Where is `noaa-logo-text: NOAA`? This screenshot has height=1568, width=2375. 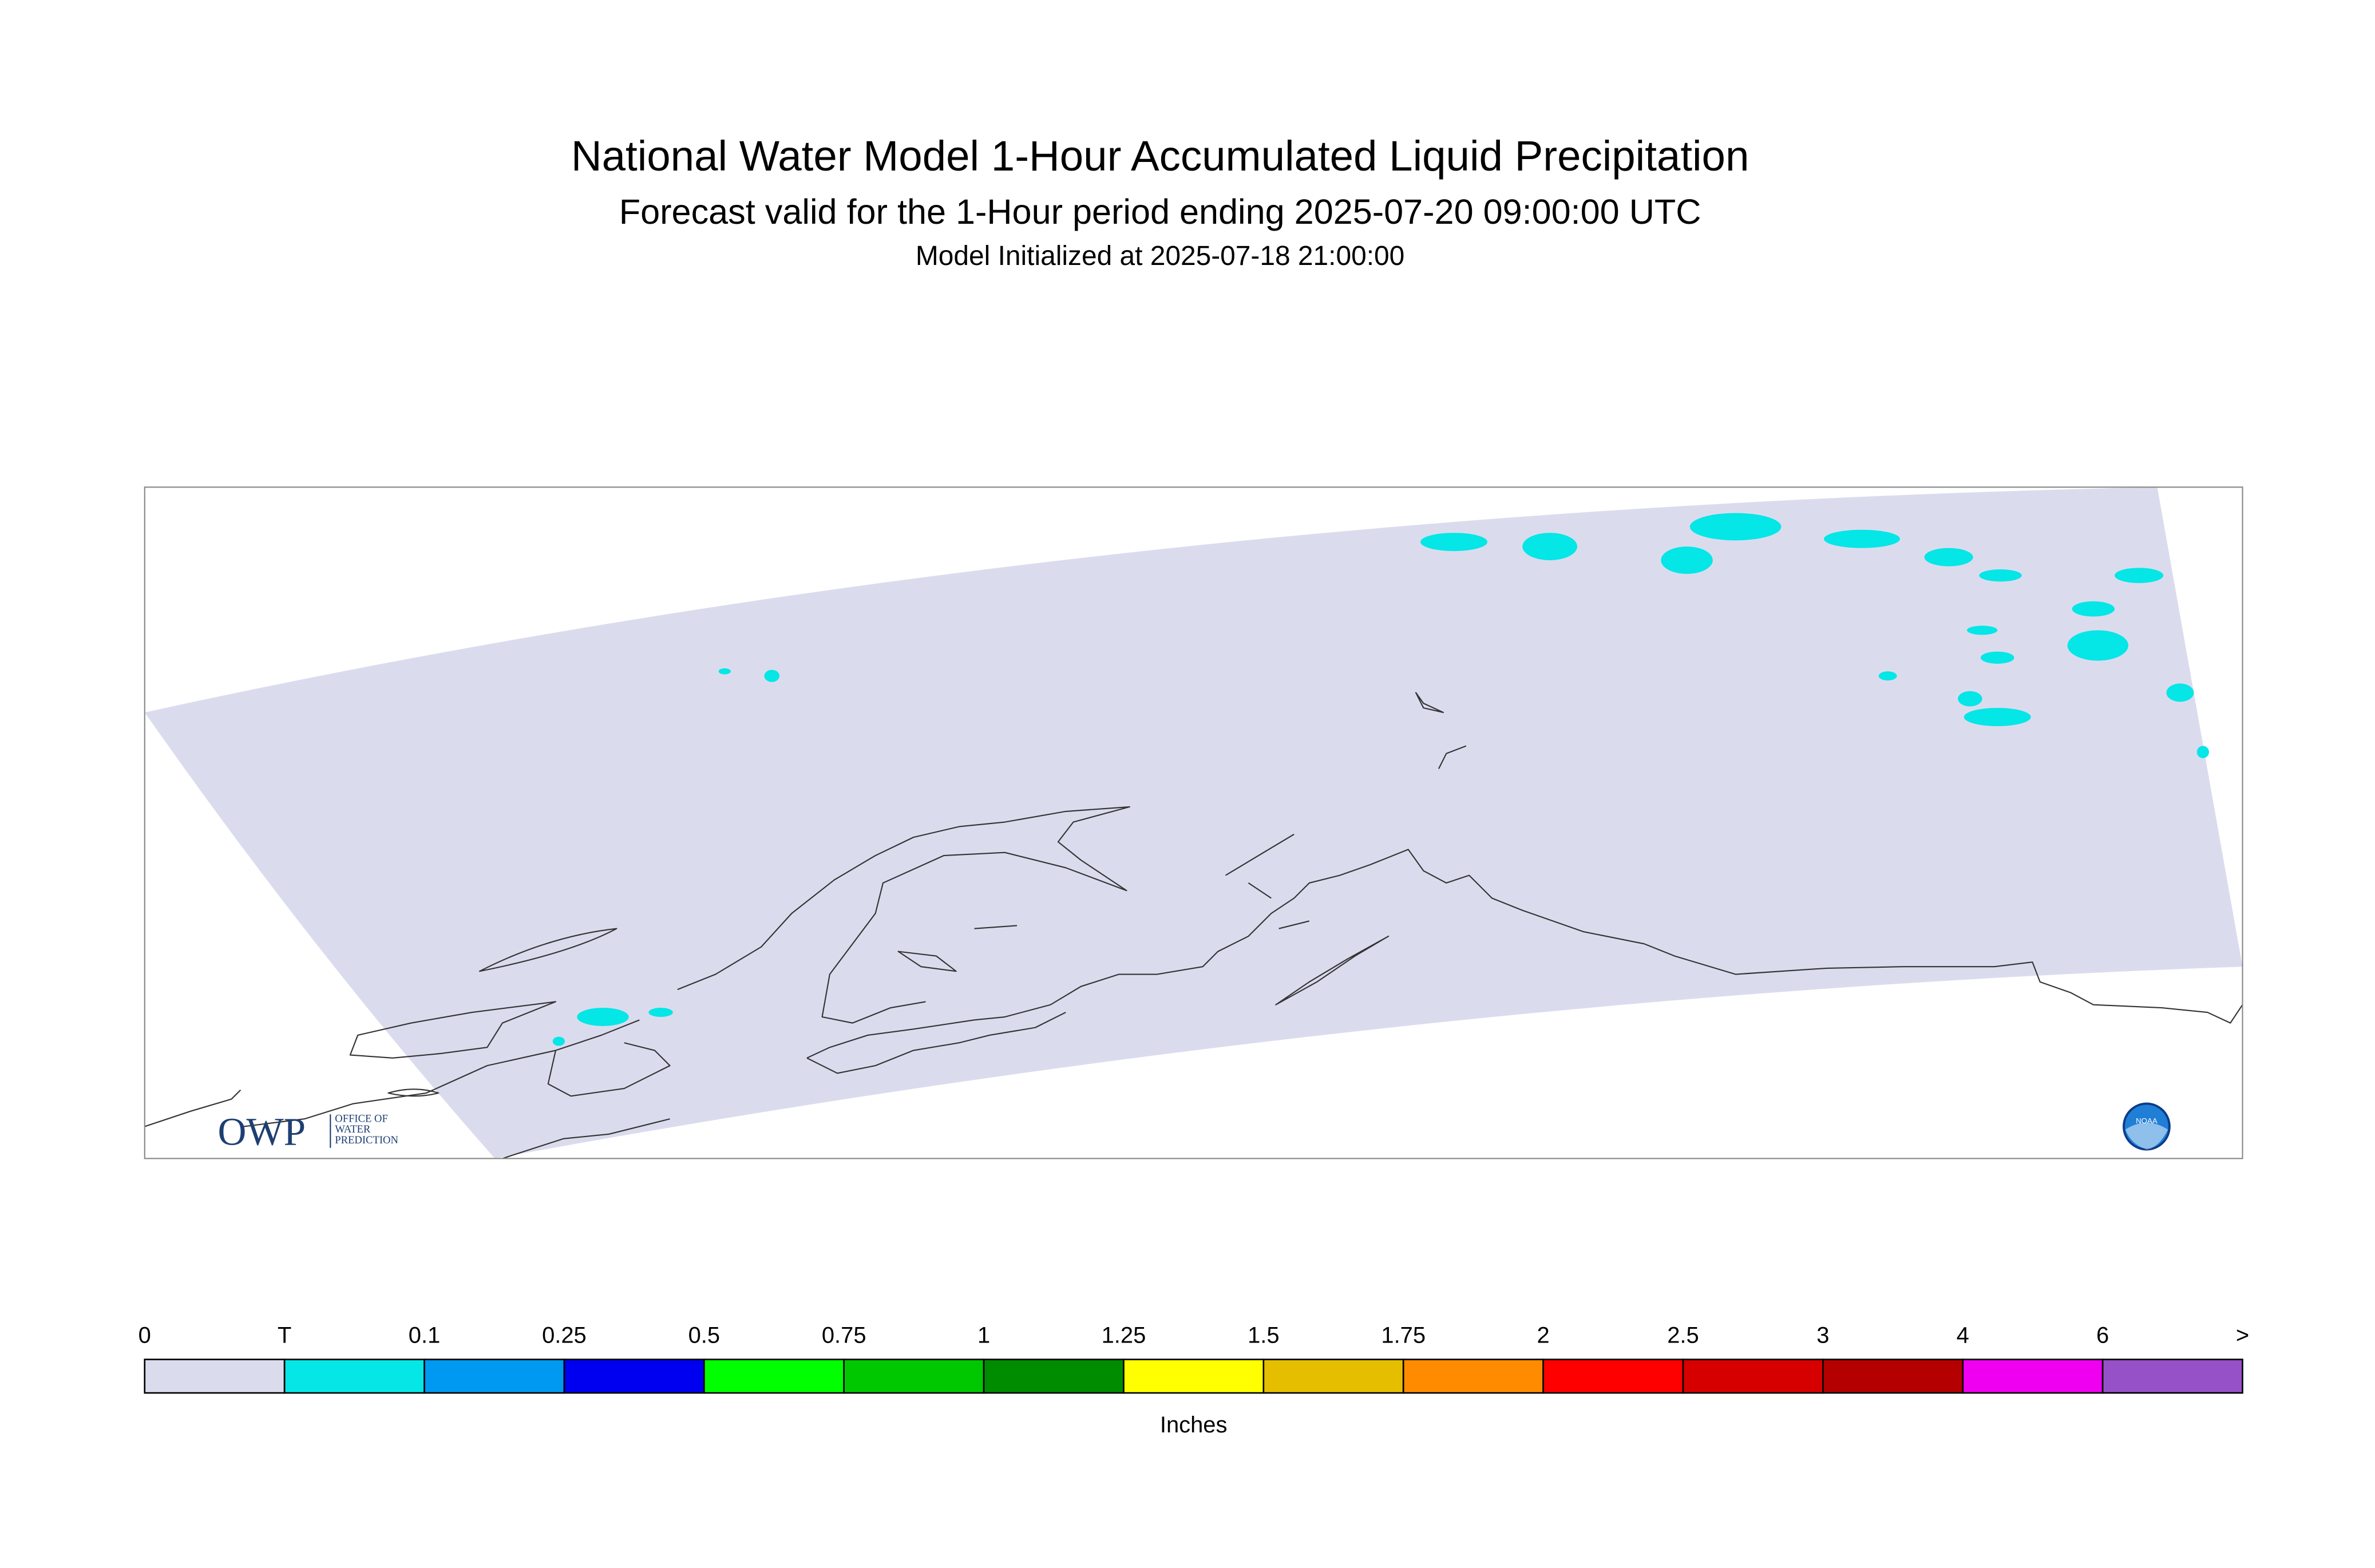
noaa-logo-text: NOAA is located at coordinates (2147, 1120).